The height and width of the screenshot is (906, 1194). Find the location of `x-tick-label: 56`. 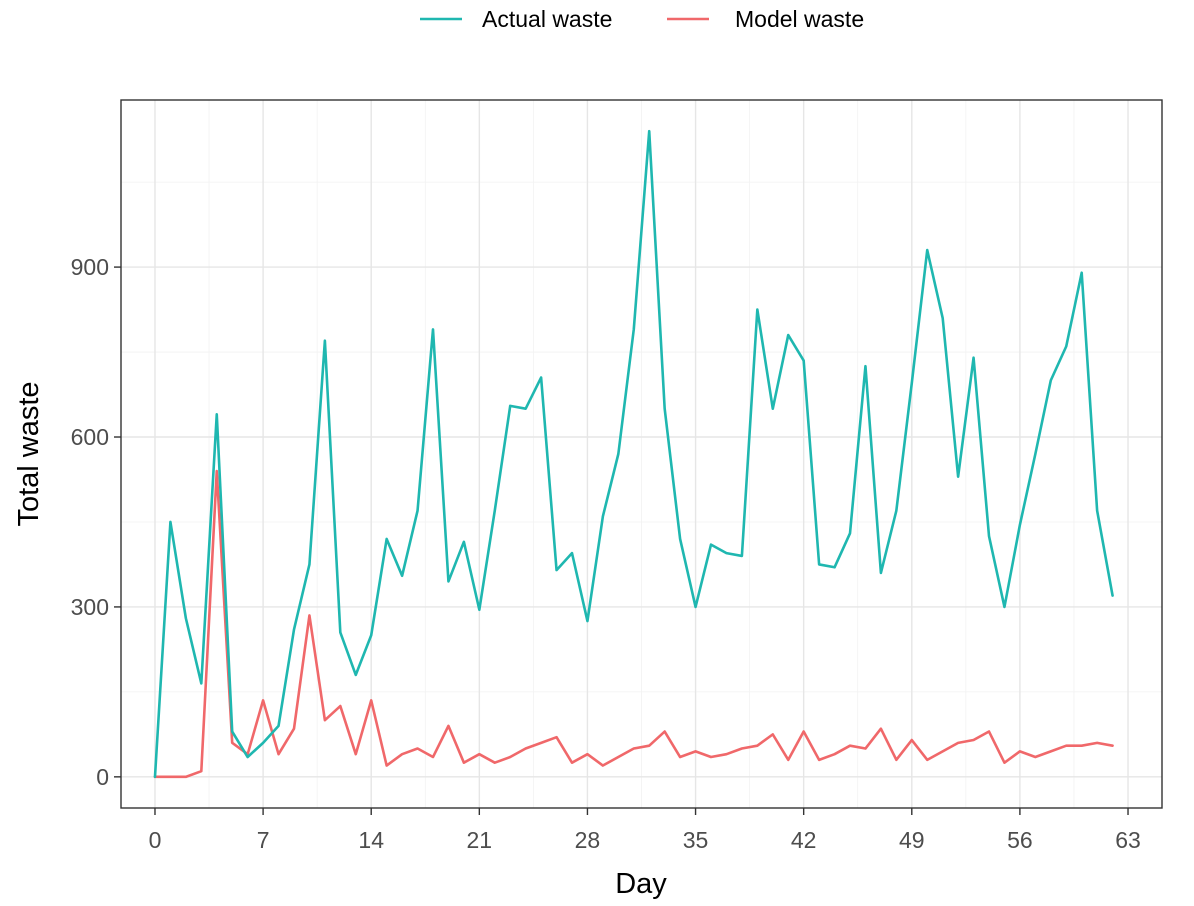

x-tick-label: 56 is located at coordinates (1020, 840).